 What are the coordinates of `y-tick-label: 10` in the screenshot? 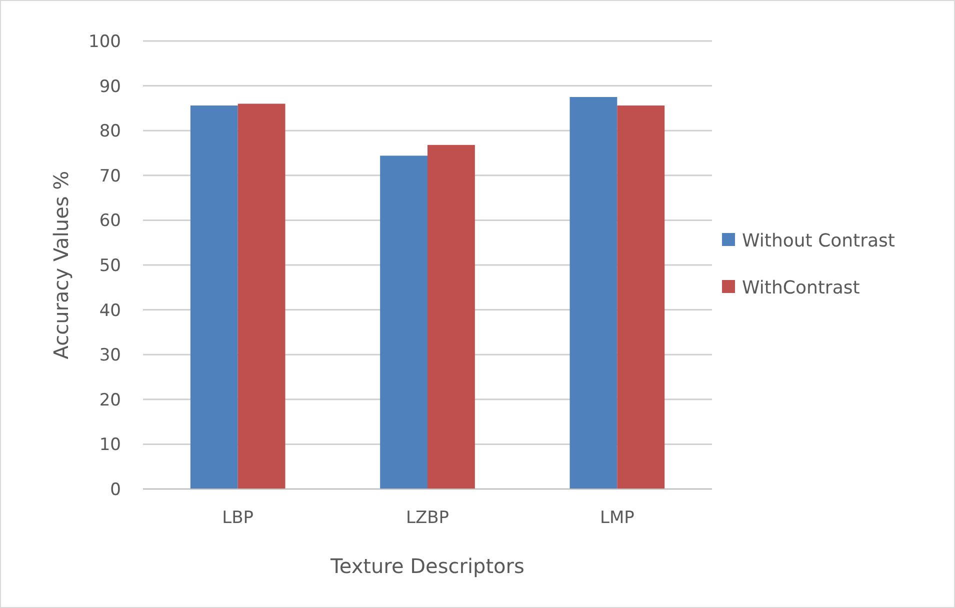 It's located at (110, 445).